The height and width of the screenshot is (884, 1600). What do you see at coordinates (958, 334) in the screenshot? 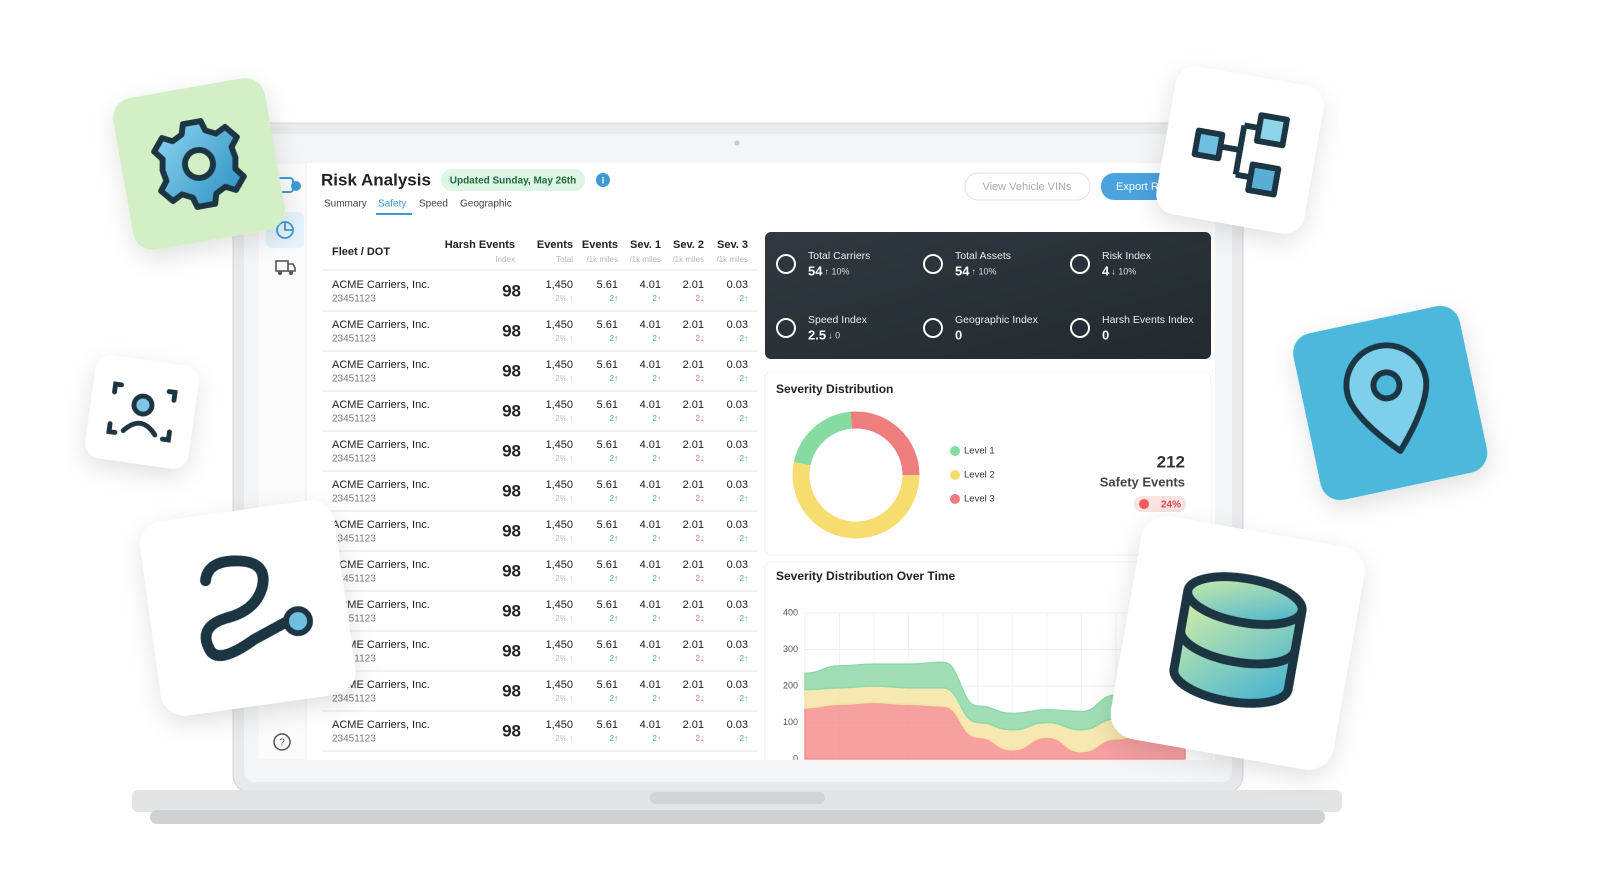
I see `stat-value: 0` at bounding box center [958, 334].